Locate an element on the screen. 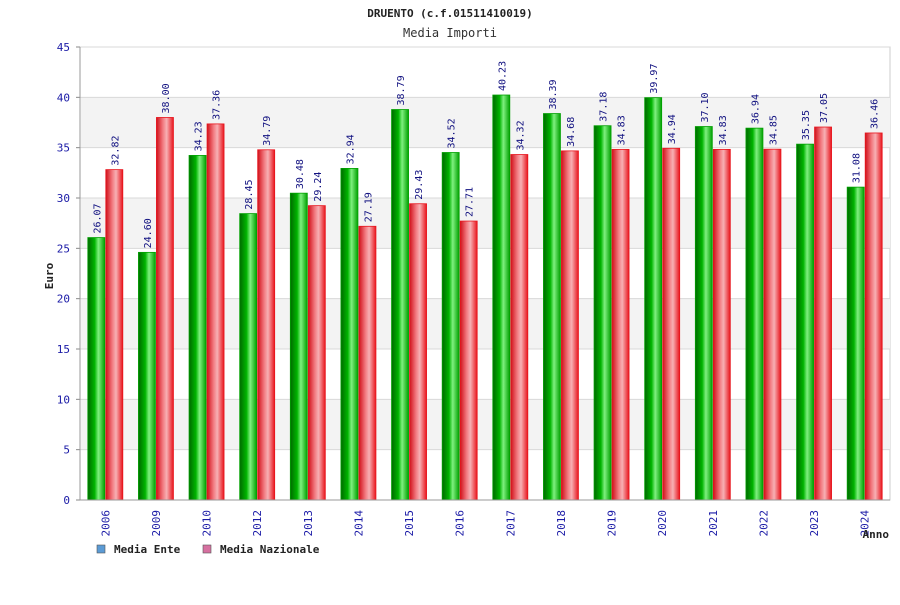  x-tick-label-2022: 2022 is located at coordinates (763, 523).